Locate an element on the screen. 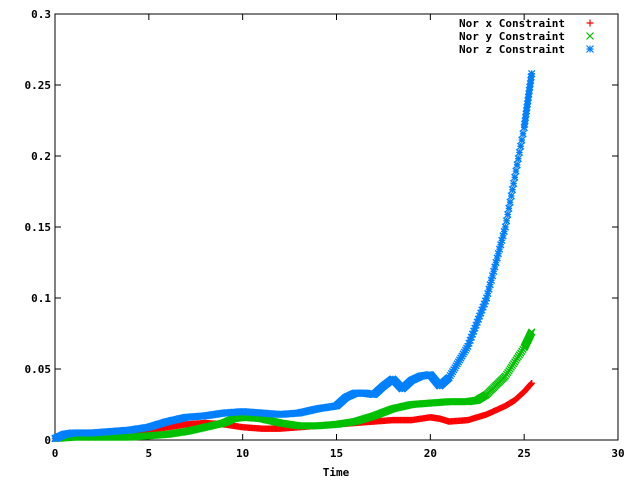 This screenshot has height=480, width=640. x-tick-label: 5 is located at coordinates (149, 453).